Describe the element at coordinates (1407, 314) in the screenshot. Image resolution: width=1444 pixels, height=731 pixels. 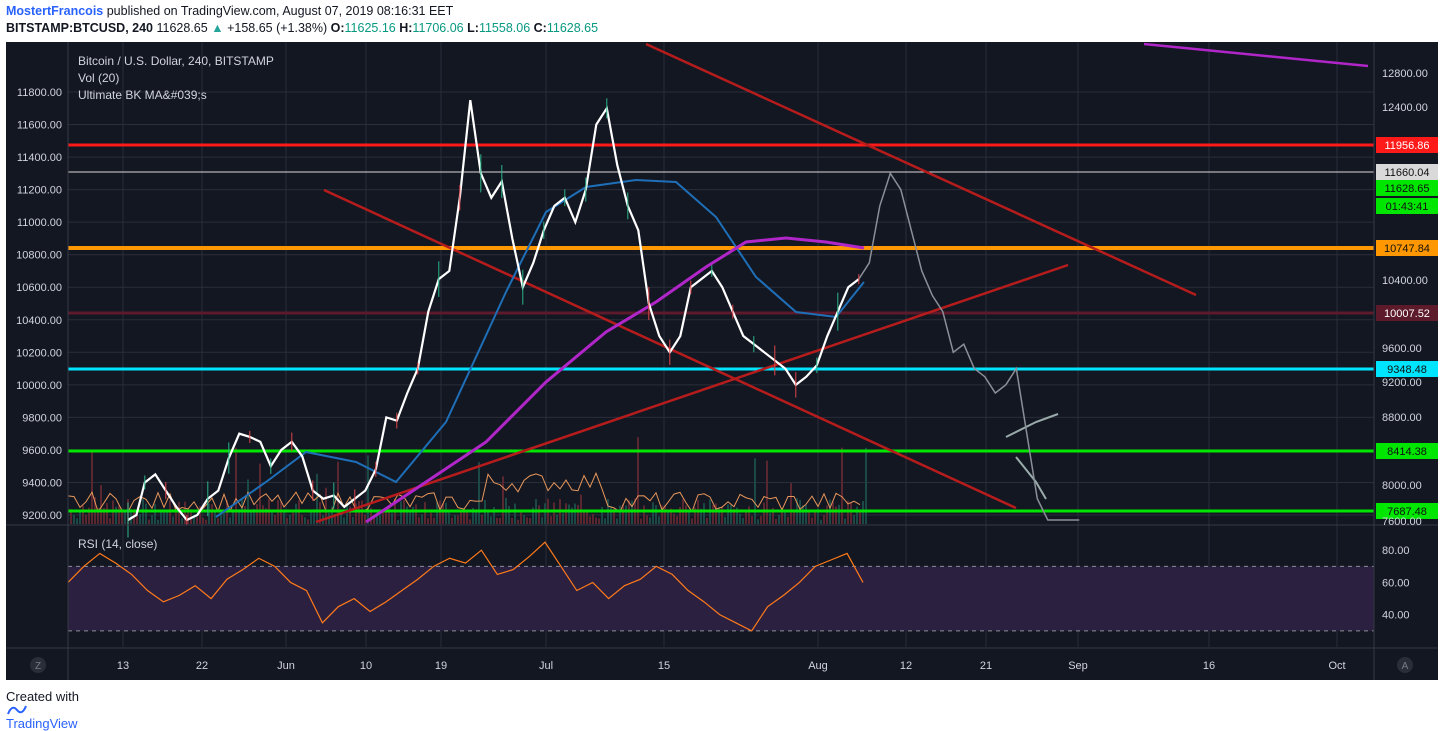
I see `level-price-label: 10007.52` at that location.